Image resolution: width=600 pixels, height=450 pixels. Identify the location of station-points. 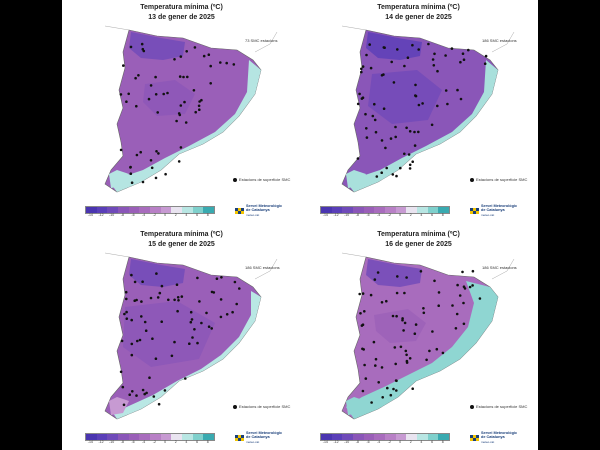
(420, 336).